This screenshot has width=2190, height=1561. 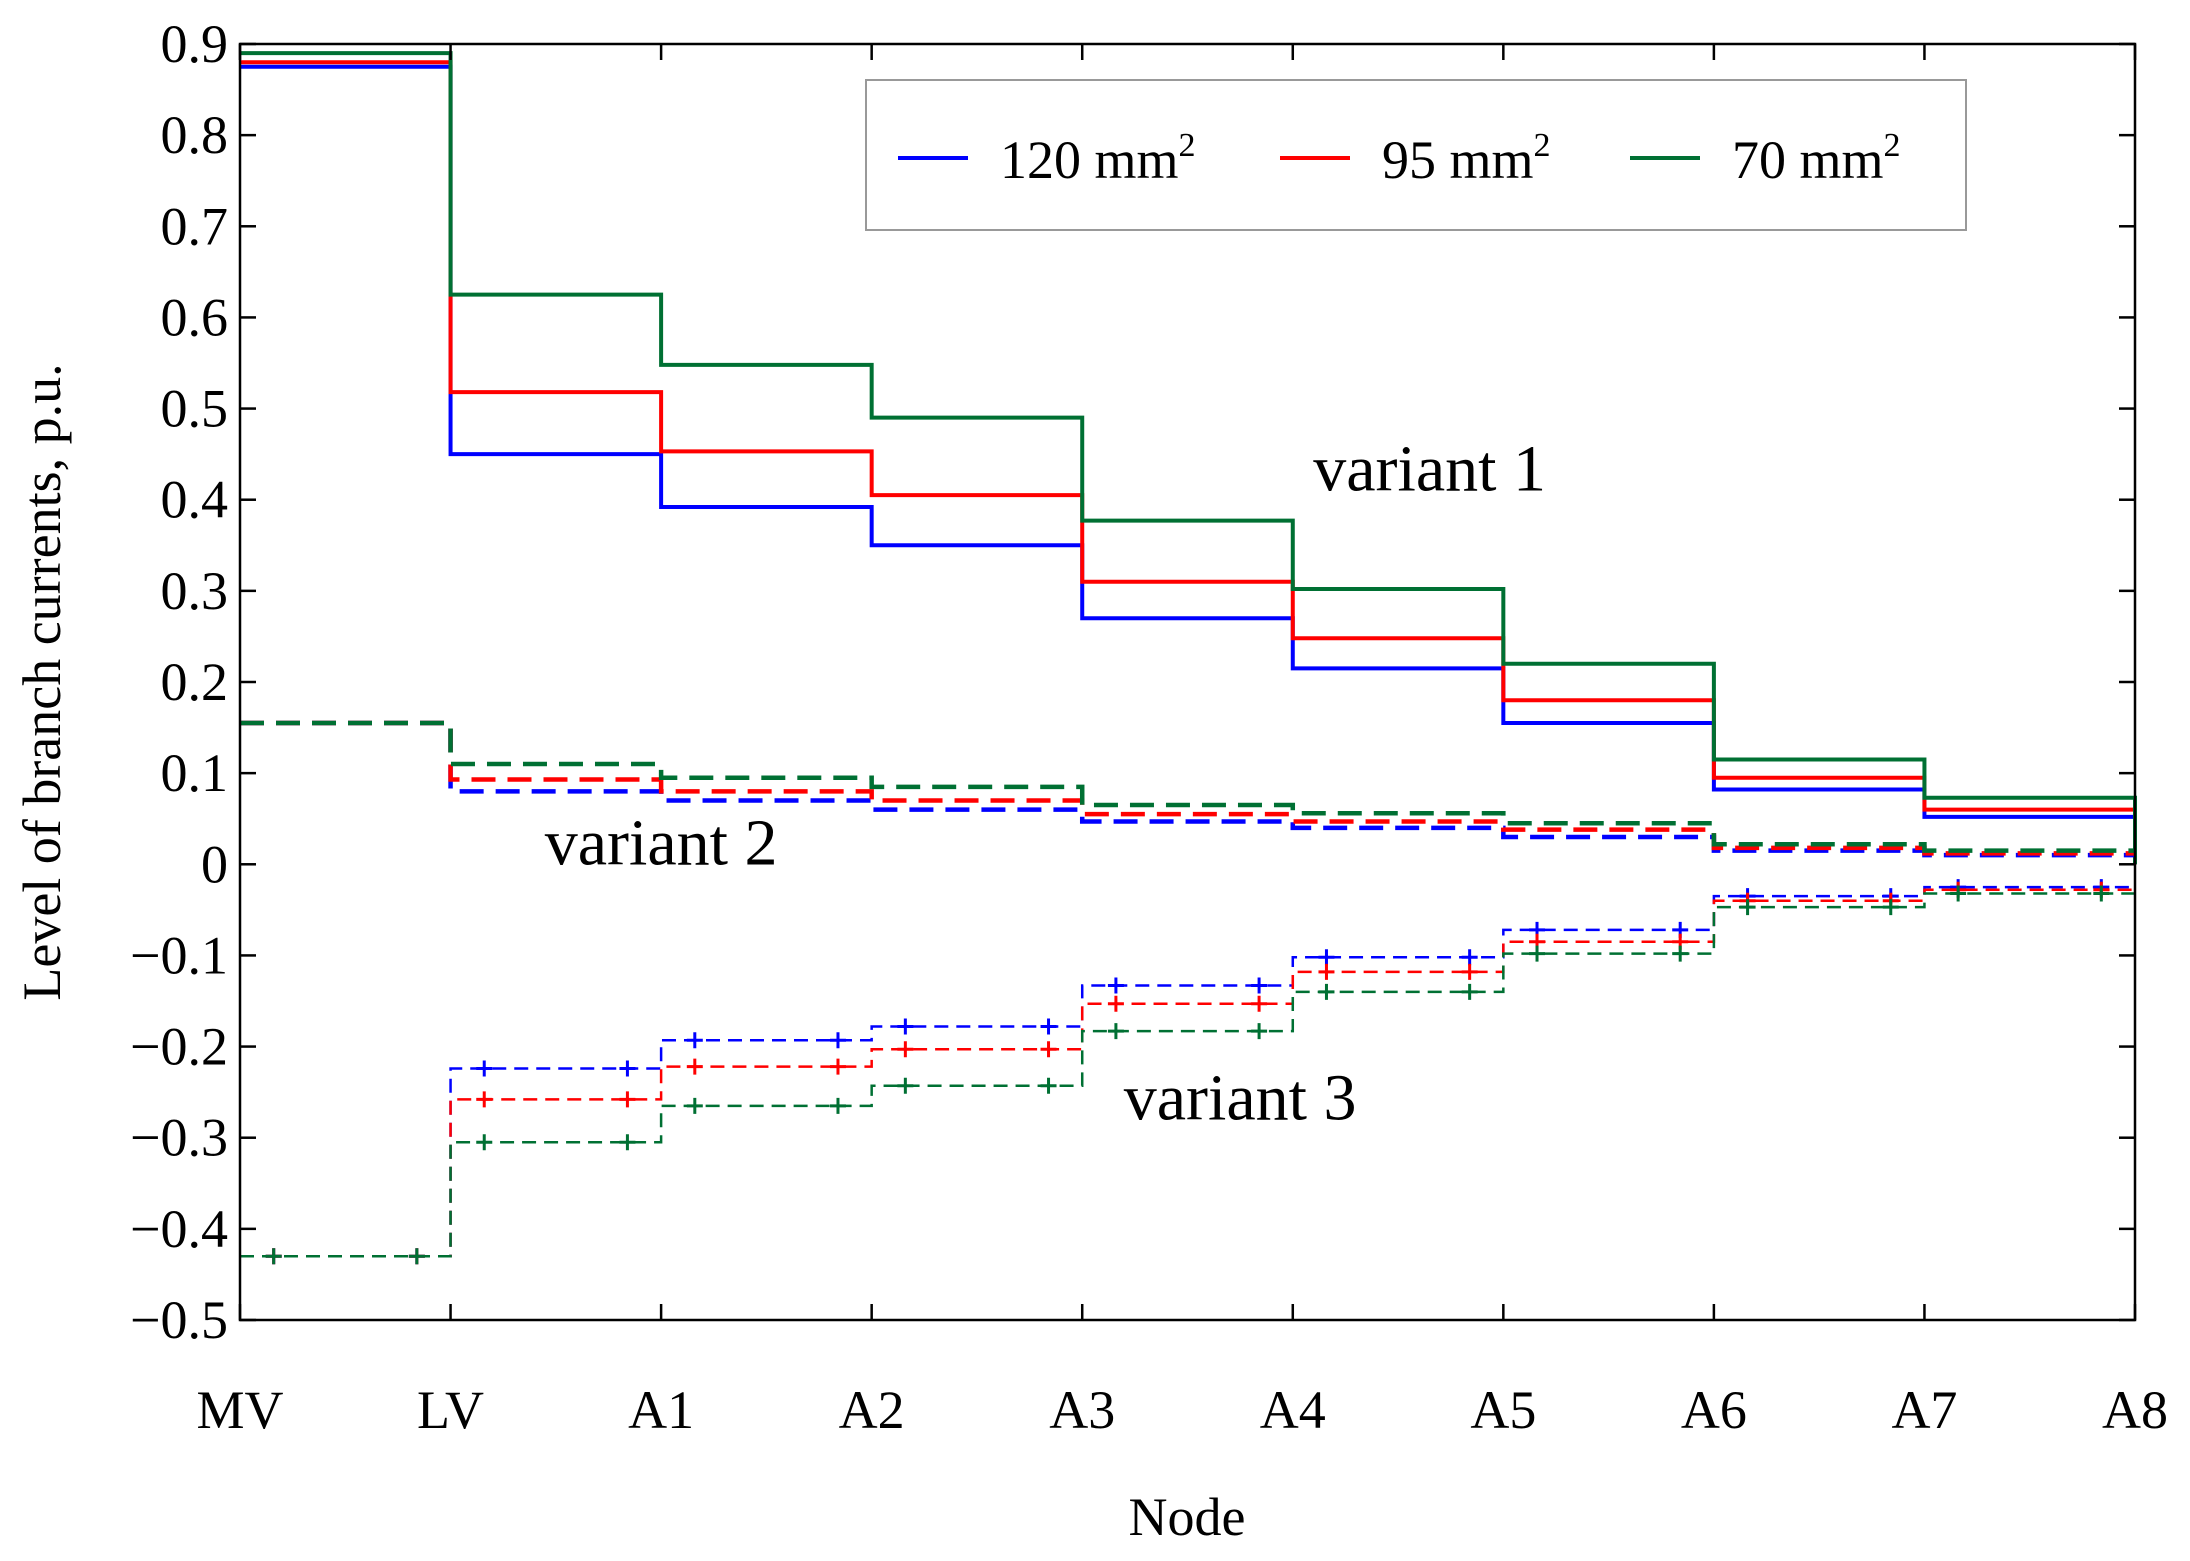 What do you see at coordinates (1098, 158) in the screenshot?
I see `legend-label: 120 mm2` at bounding box center [1098, 158].